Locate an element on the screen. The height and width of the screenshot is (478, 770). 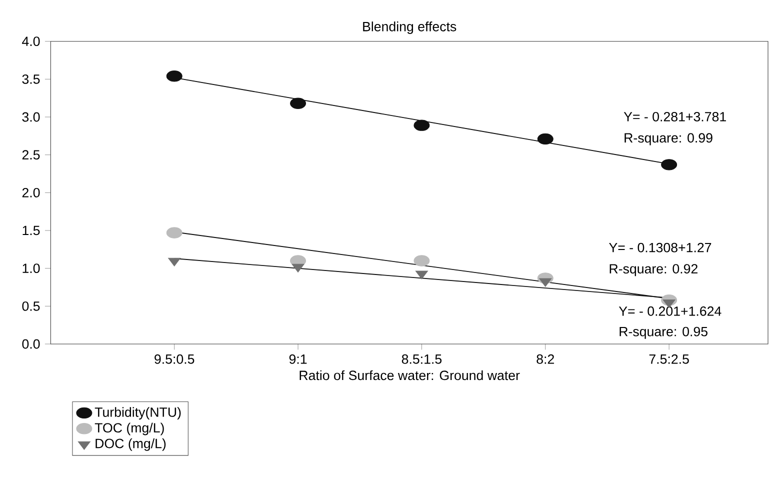
y-tick-label: 1.5 is located at coordinates (31, 231).